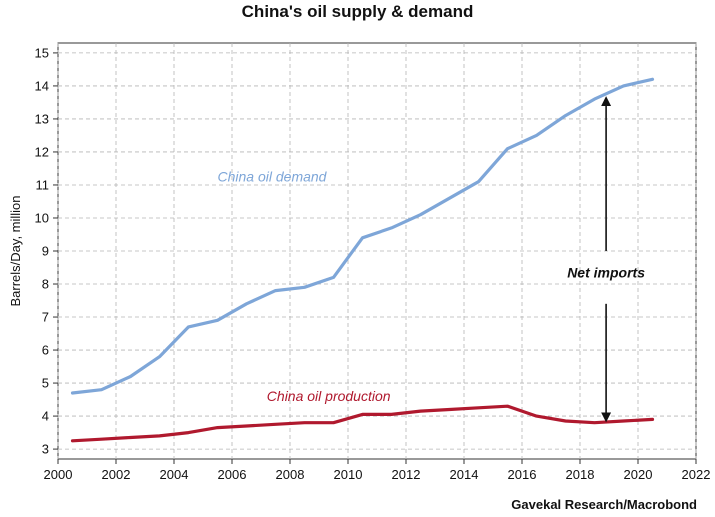 The image size is (715, 517). Describe the element at coordinates (357, 11) in the screenshot. I see `chart-title: China's oil supply & demand` at that location.